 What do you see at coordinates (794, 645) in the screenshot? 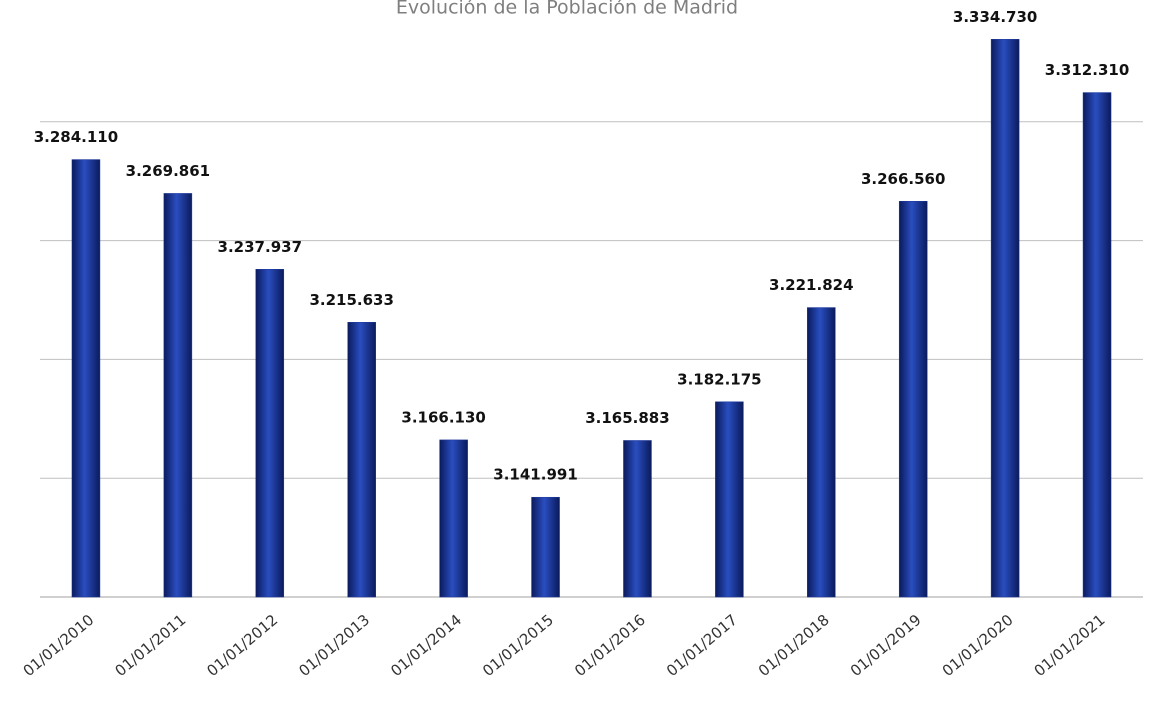
I see `x-tick-label: 01/01/2018` at bounding box center [794, 645].